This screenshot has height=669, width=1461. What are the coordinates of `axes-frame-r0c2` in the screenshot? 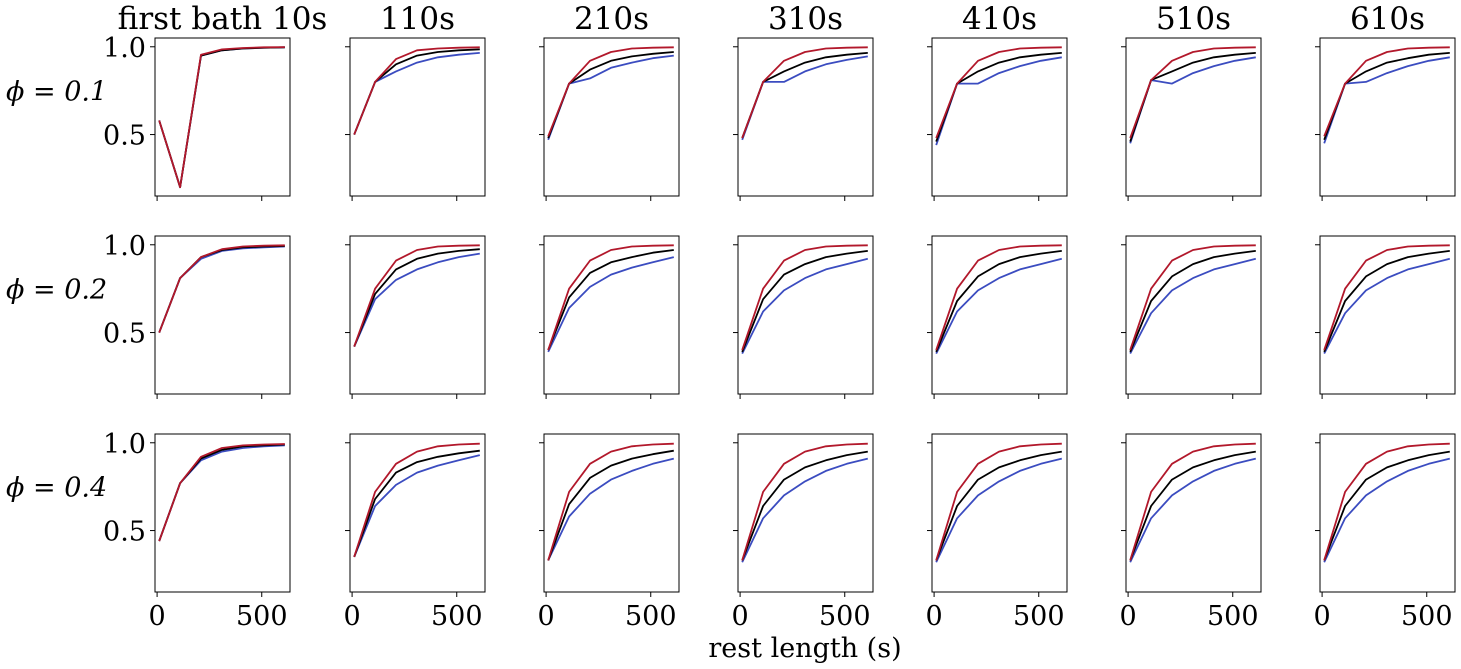 It's located at (611, 117).